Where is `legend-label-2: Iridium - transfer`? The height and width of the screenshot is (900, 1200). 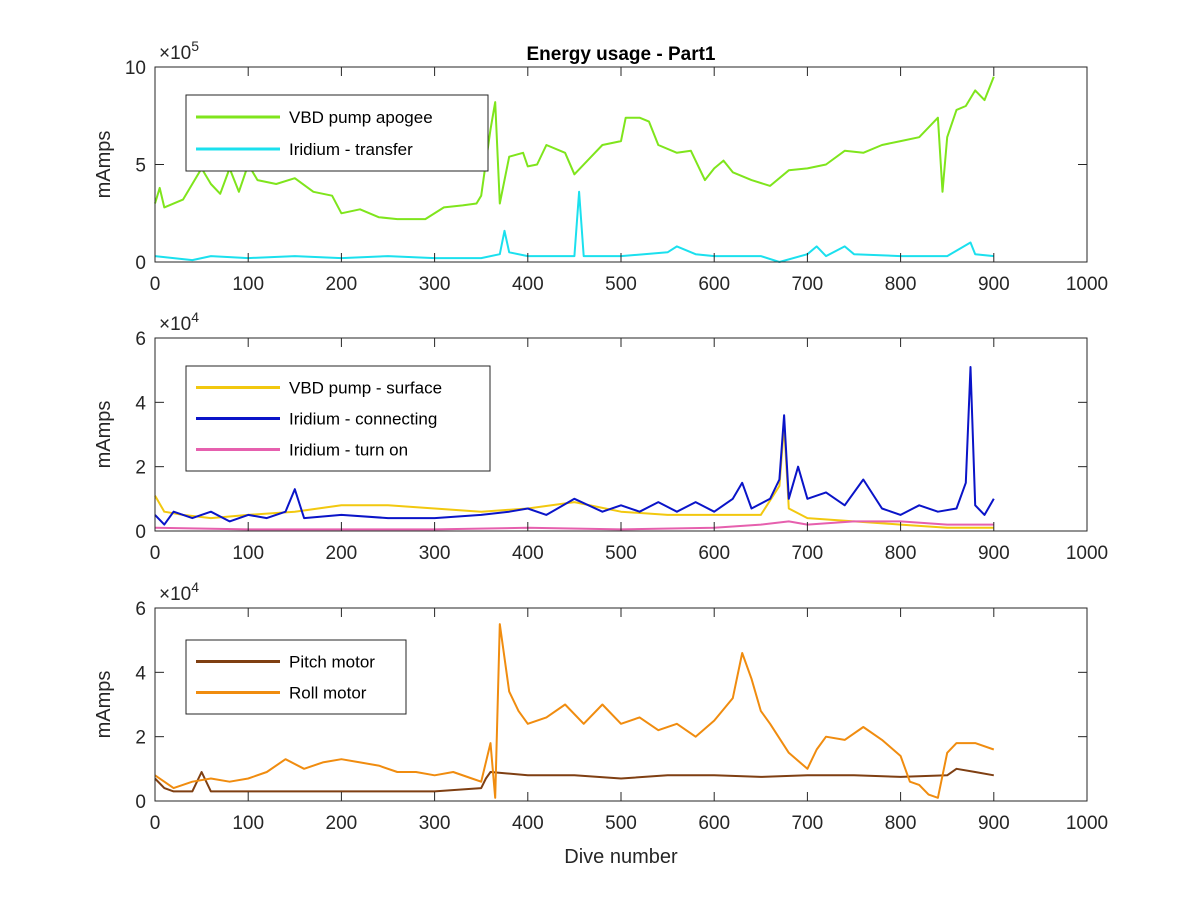 legend-label-2: Iridium - transfer is located at coordinates (351, 149).